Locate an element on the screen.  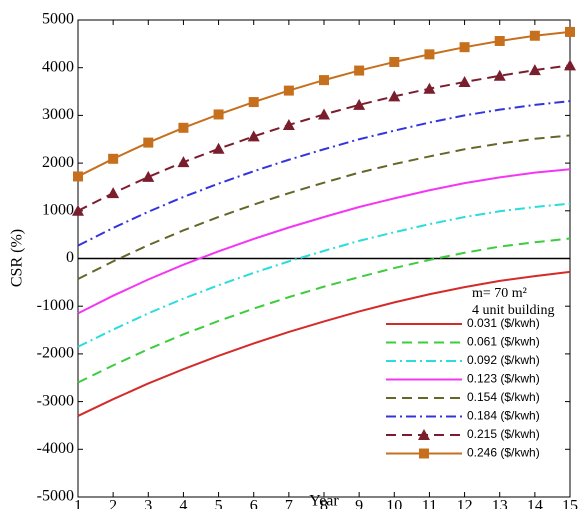
y-tick-label: 5000 is located at coordinates (58, 19).